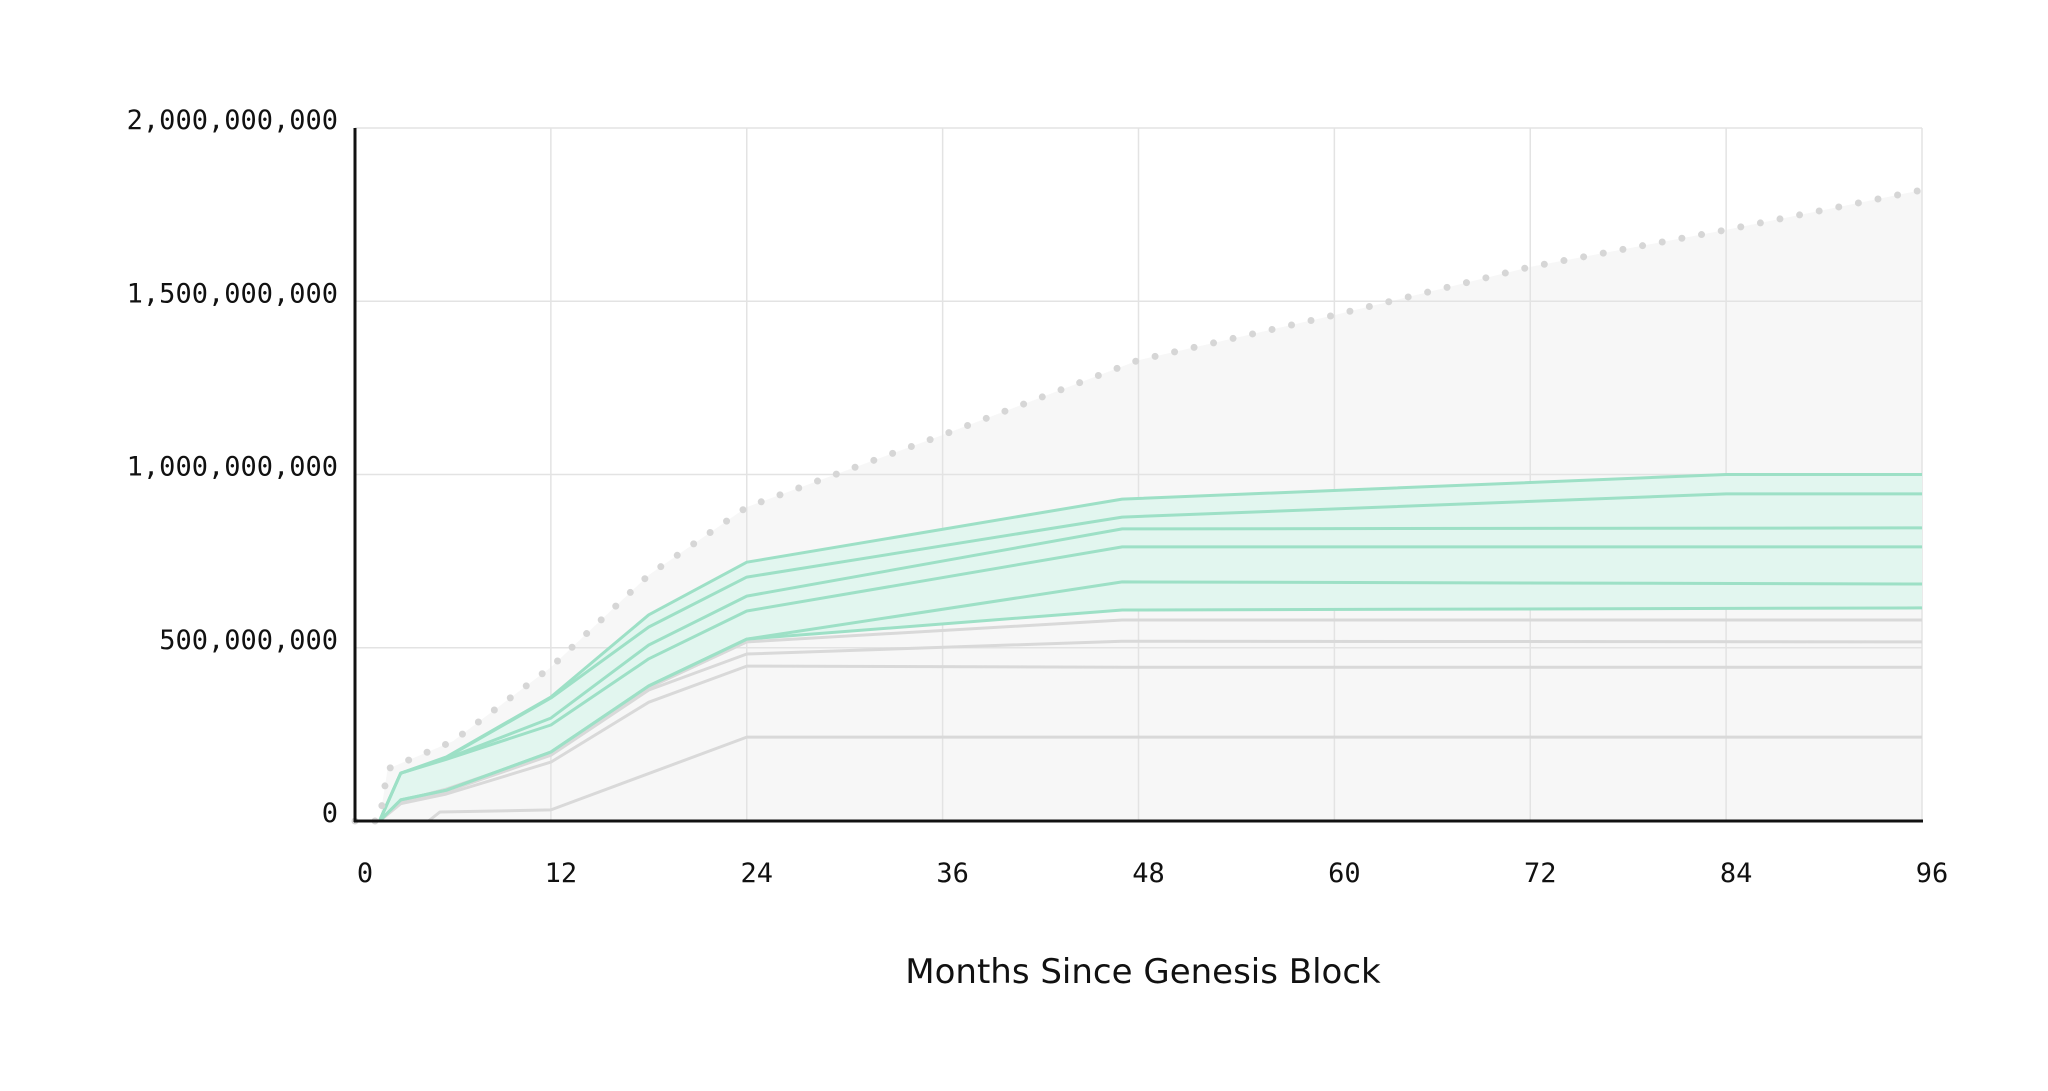 This screenshot has height=1091, width=2048. What do you see at coordinates (365, 873) in the screenshot?
I see `x-tick-label: 0` at bounding box center [365, 873].